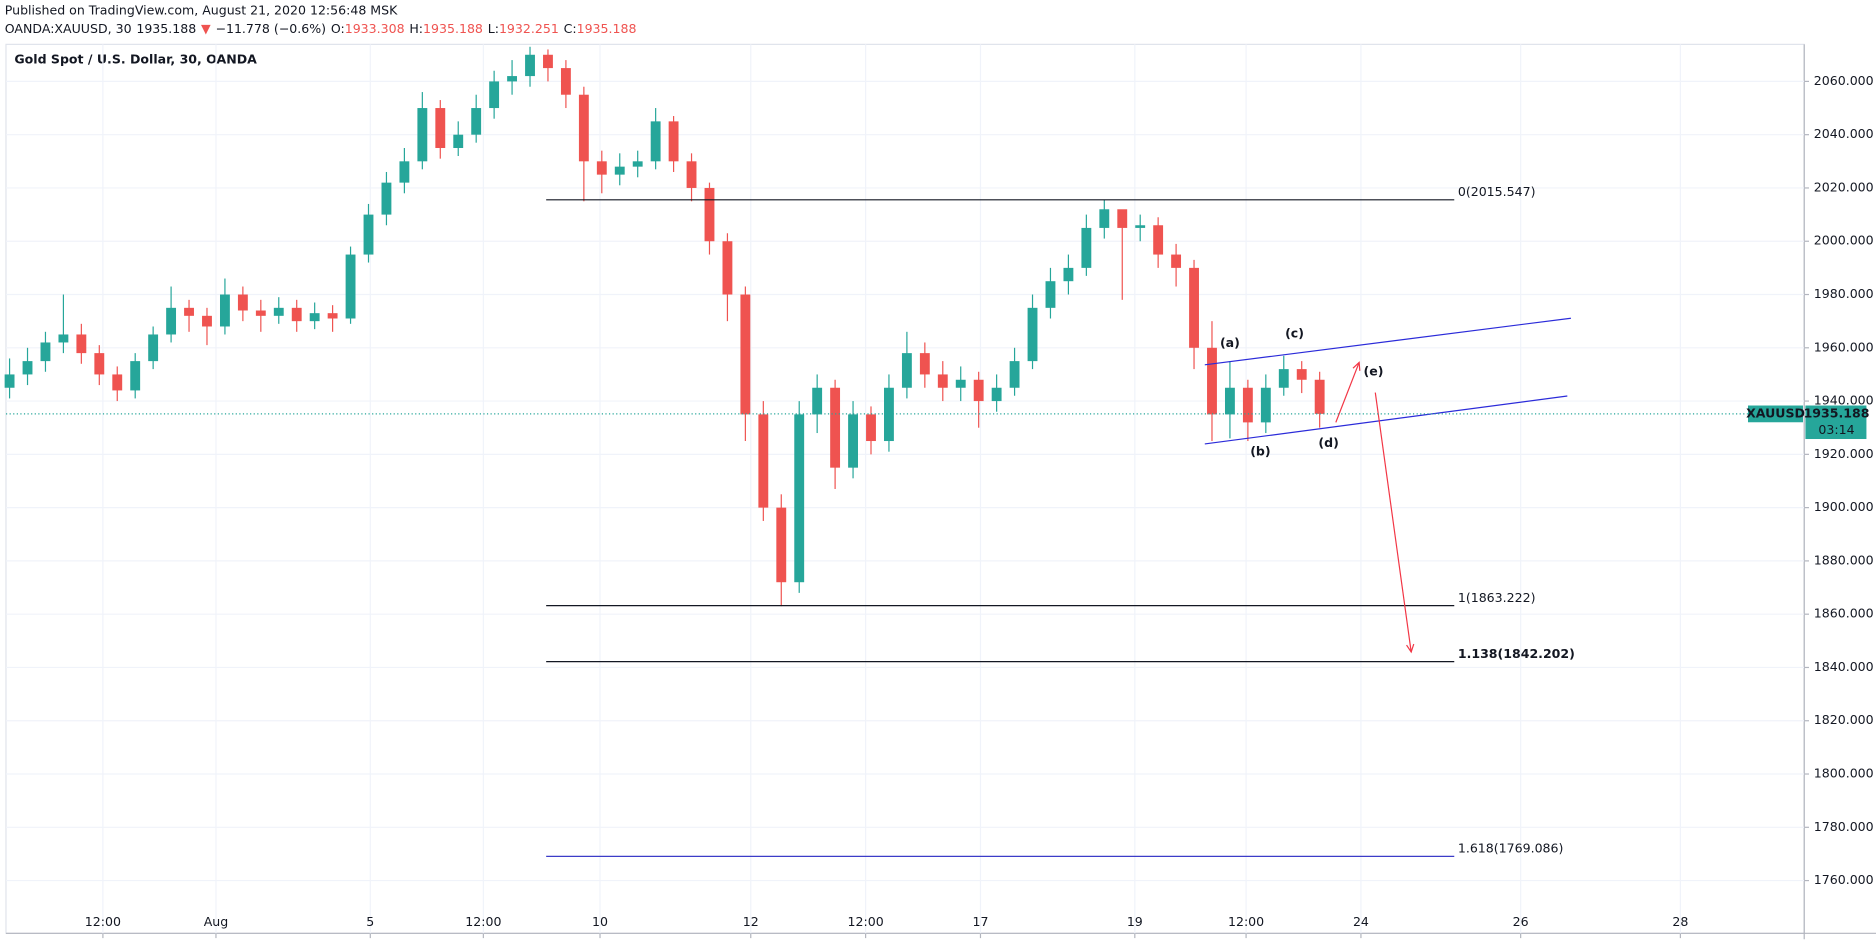  I want to click on fib-label: 1(1863.222), so click(1497, 597).